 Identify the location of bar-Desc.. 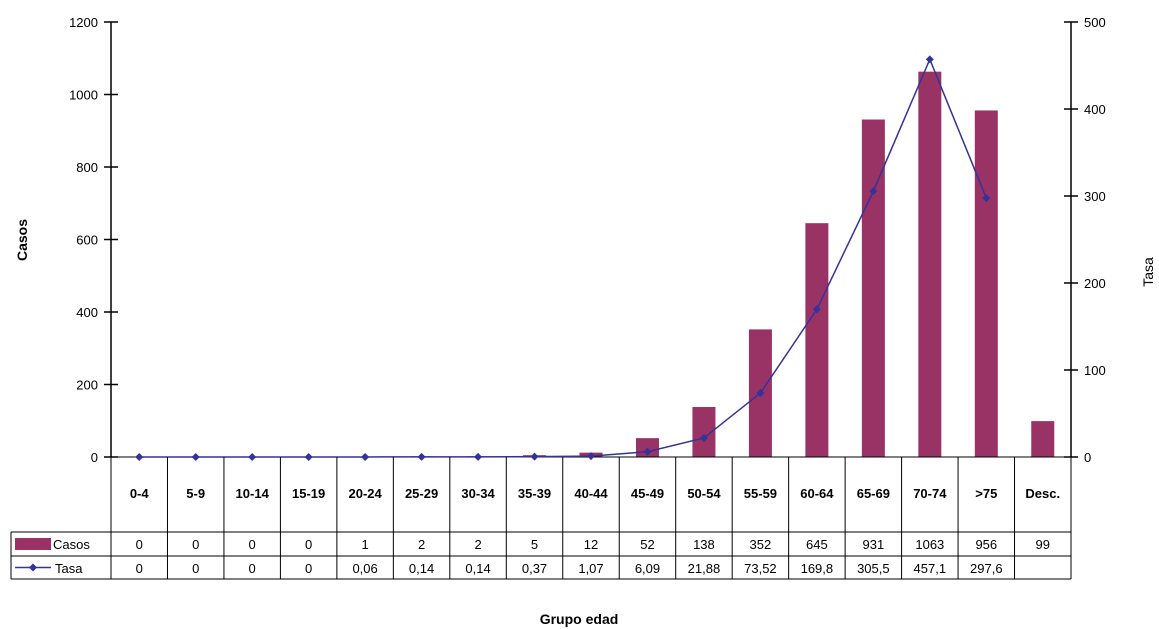
(1043, 439).